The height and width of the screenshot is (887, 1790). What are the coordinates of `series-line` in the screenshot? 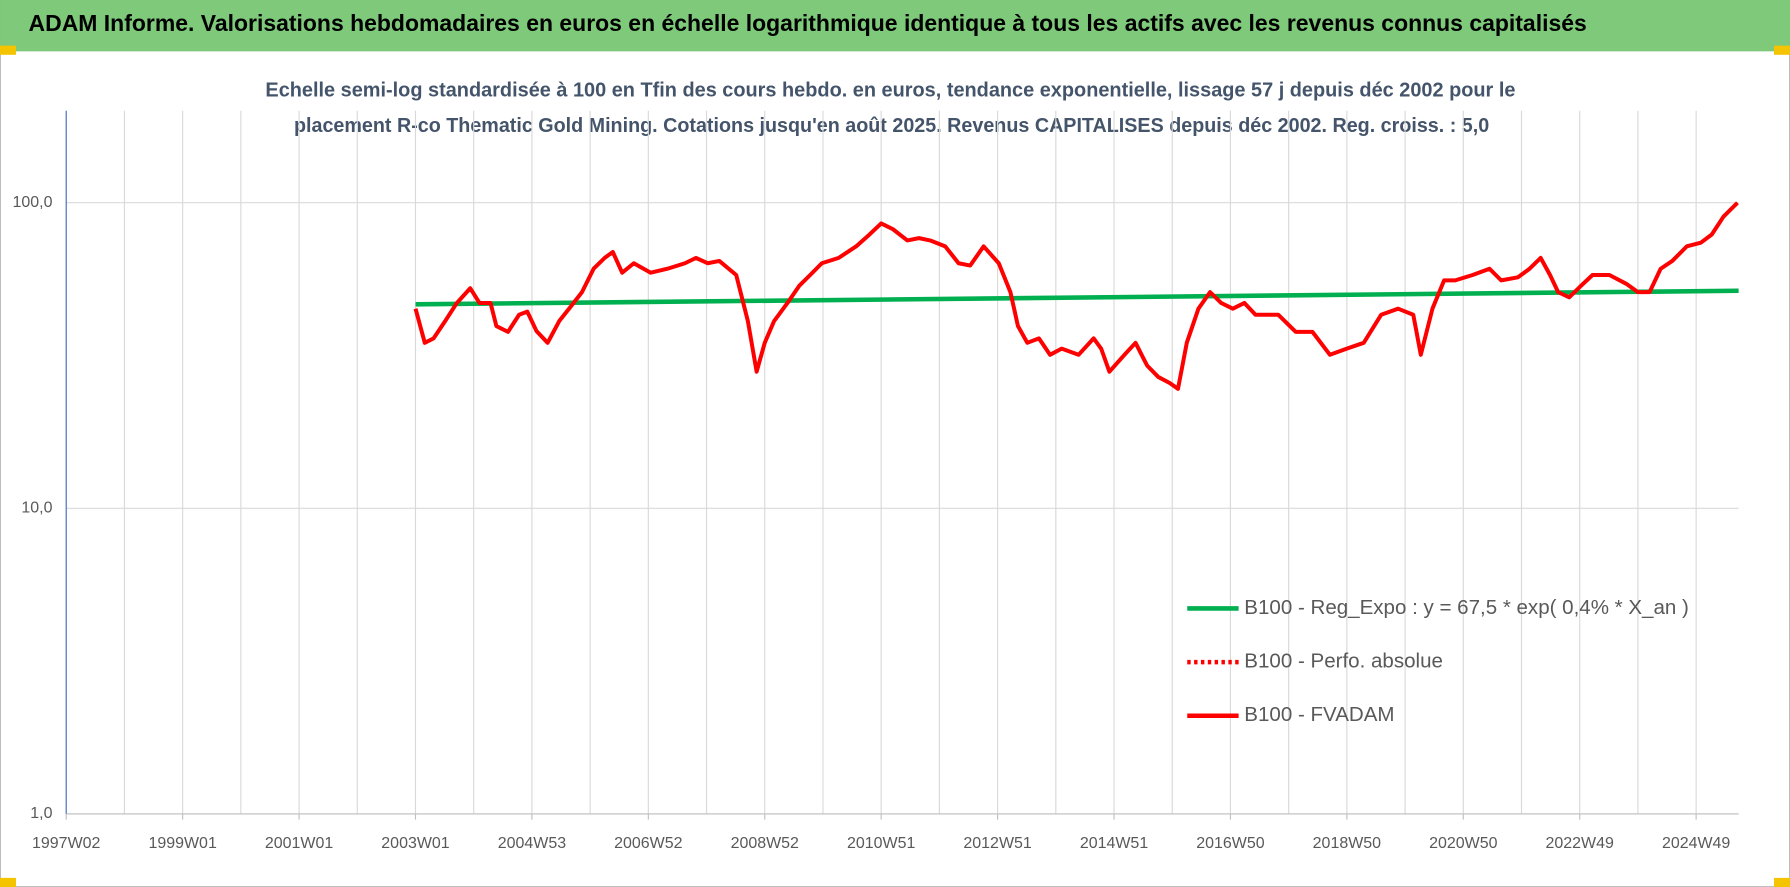 It's located at (1077, 297).